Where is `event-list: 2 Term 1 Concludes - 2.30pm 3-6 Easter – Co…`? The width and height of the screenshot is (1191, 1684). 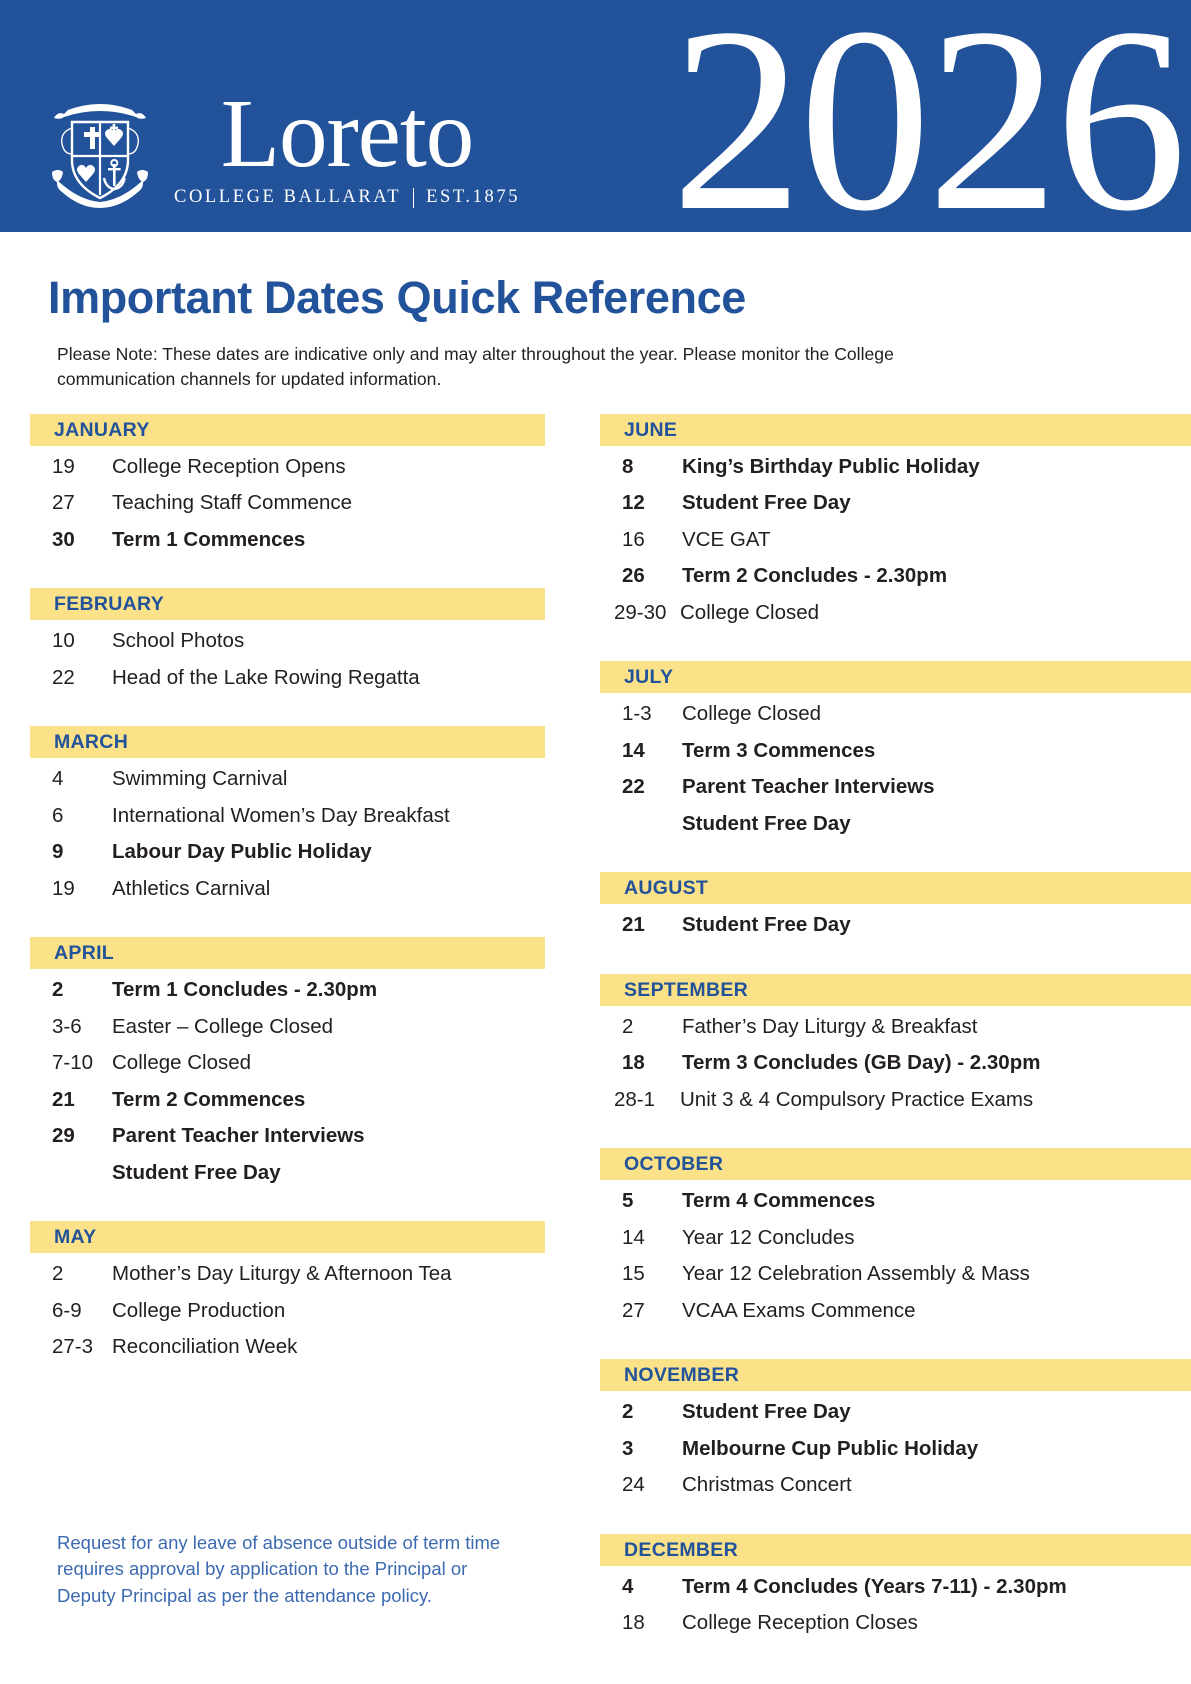
event-list: 2 Term 1 Concludes - 2.30pm 3-6 Easter – Co… is located at coordinates (287, 1080).